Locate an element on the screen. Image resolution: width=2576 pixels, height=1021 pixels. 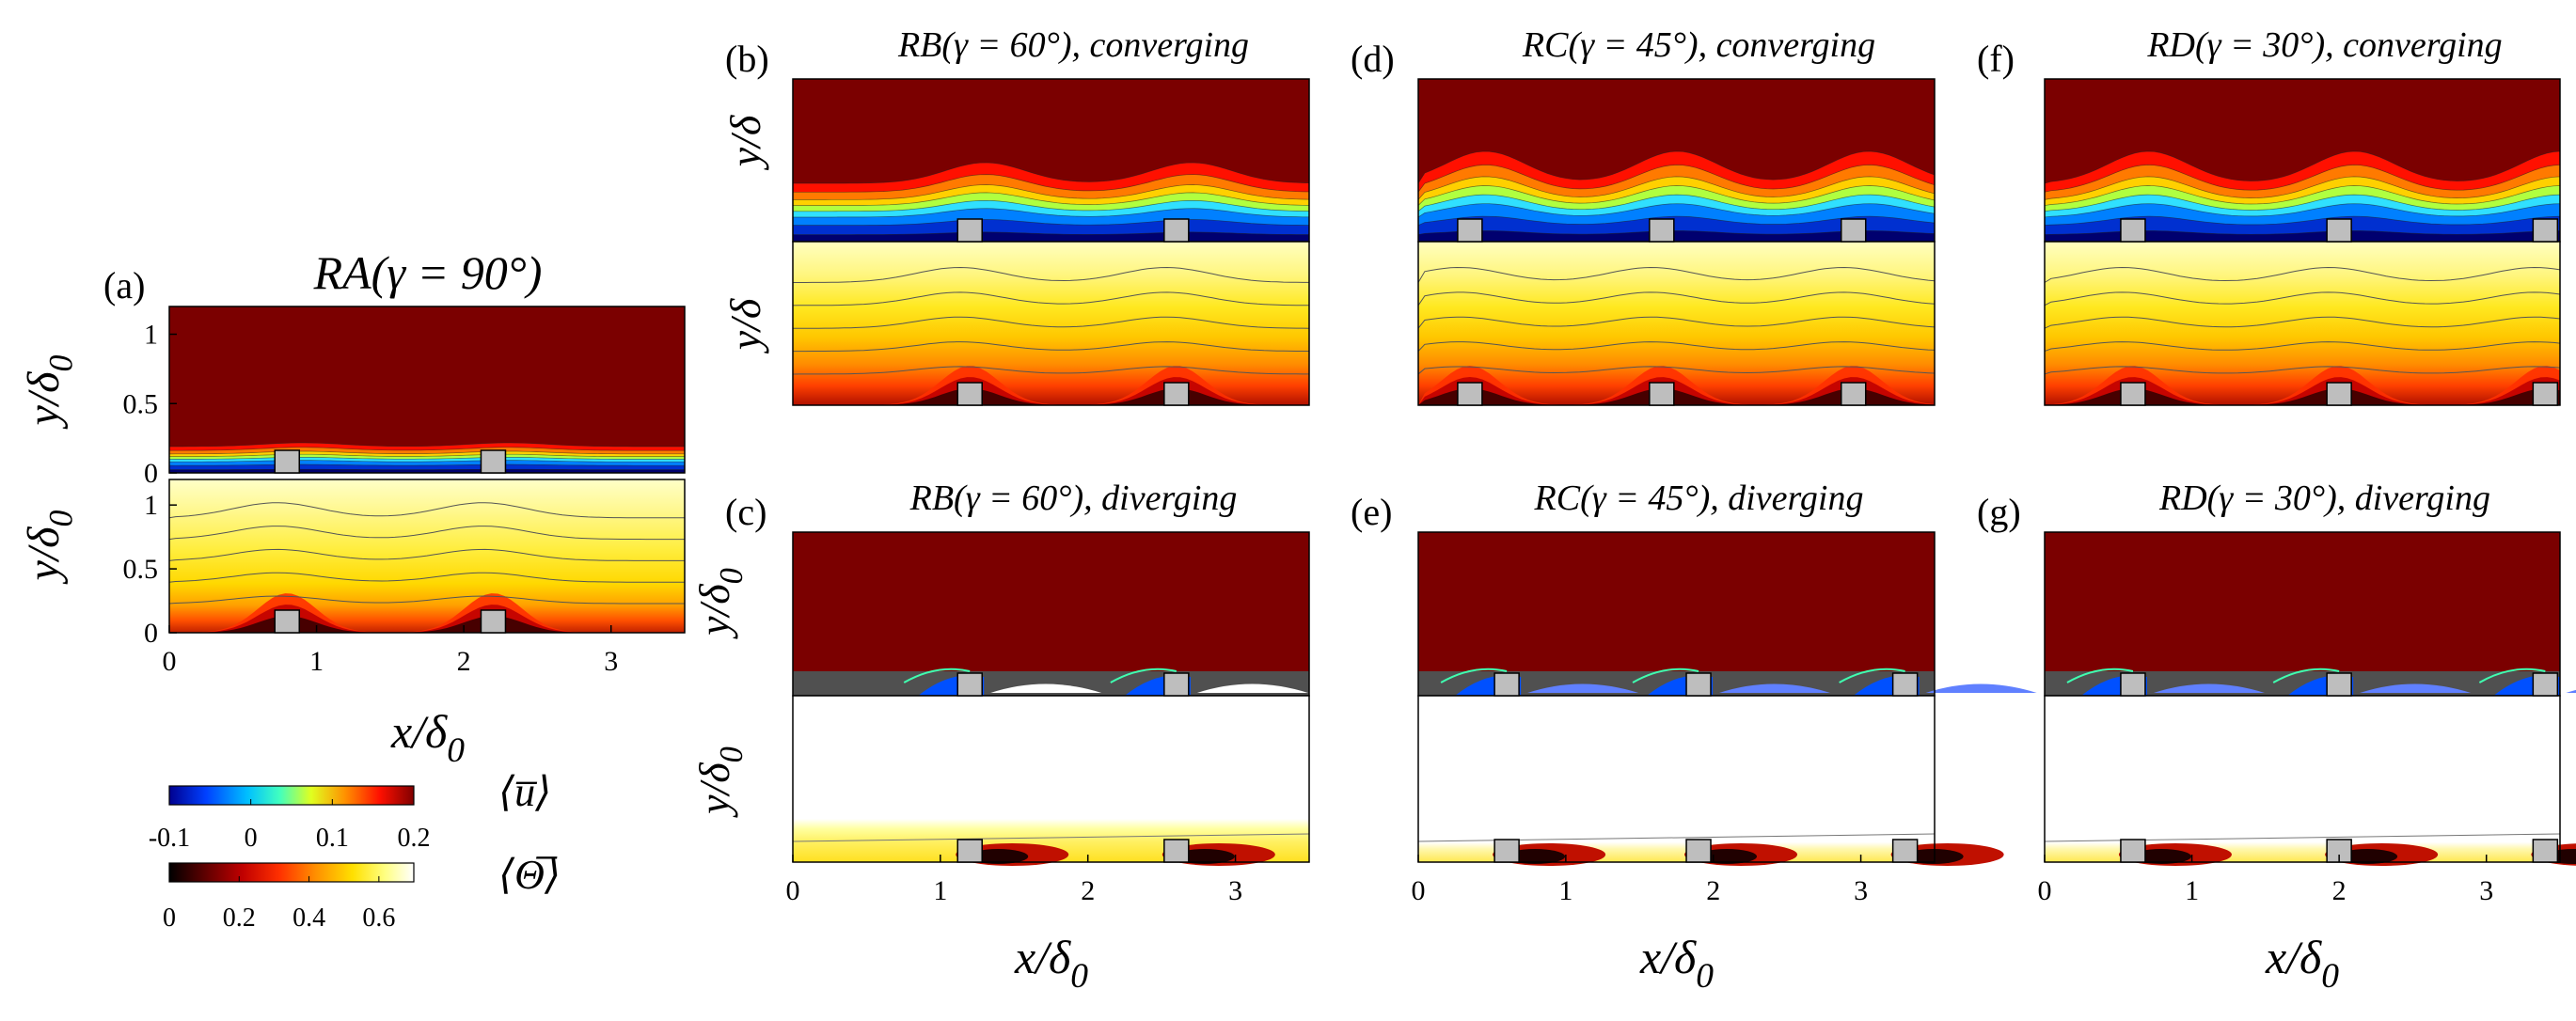
panel-label: (e) is located at coordinates (1371, 512).